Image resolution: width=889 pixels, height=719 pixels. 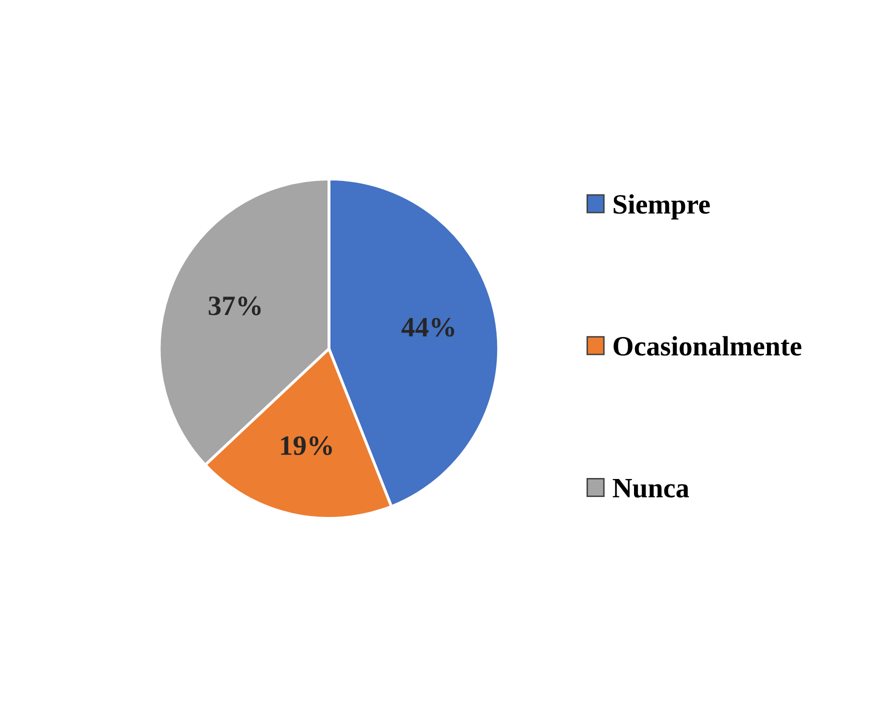 I want to click on legend-label: Nunca, so click(x=650, y=488).